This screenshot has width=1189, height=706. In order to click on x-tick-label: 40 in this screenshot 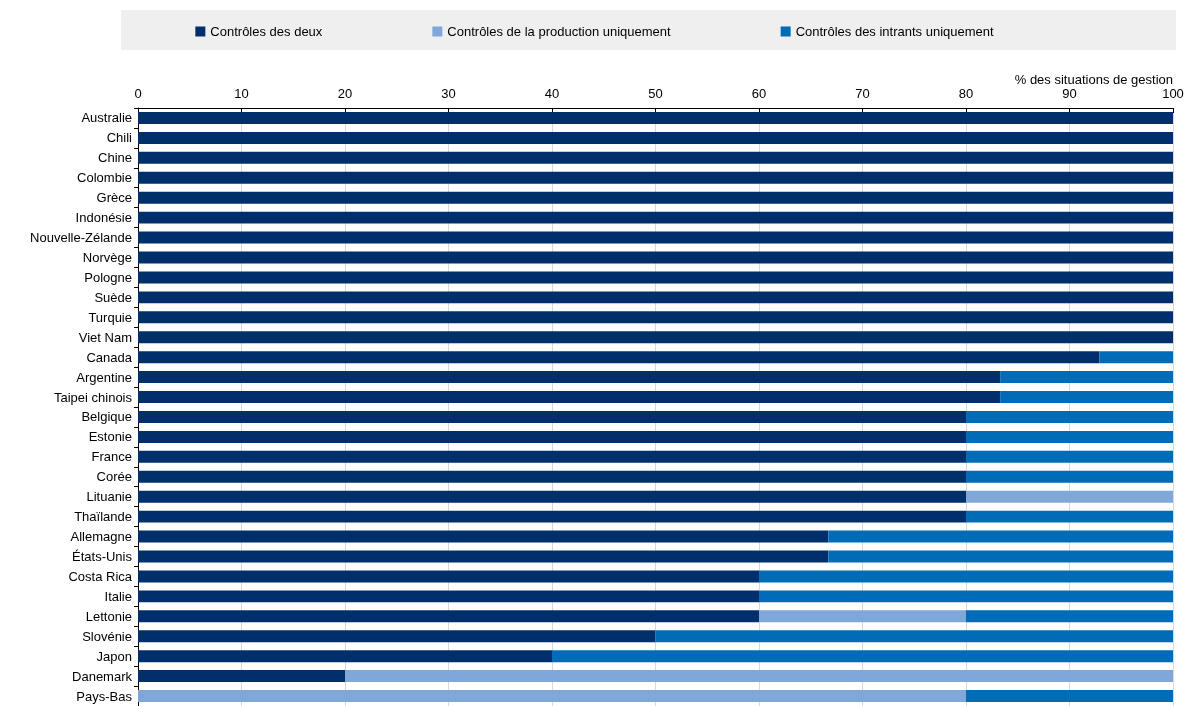, I will do `click(552, 93)`.